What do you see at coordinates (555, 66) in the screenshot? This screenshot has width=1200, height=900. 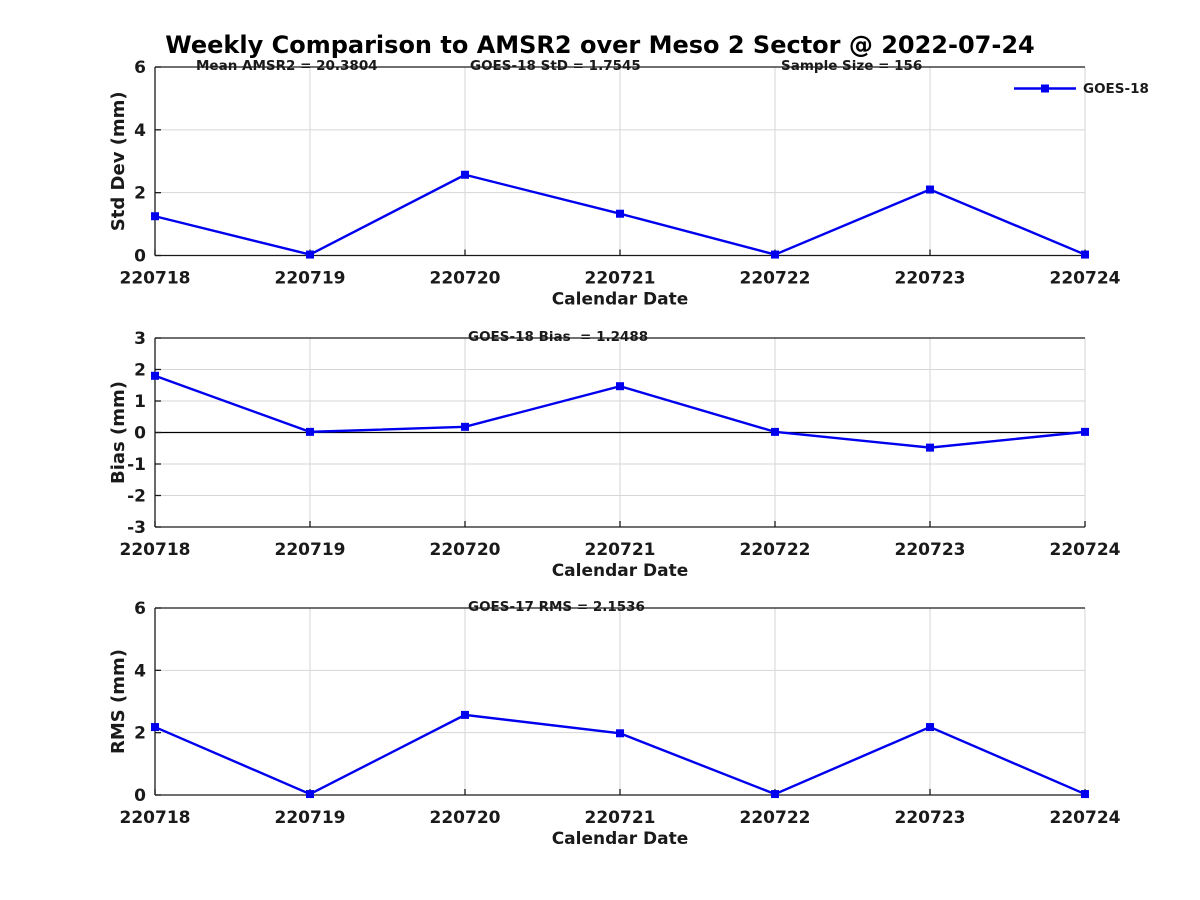 I see `annotation-goes18-std: GOES-18 StD = 1.7545` at bounding box center [555, 66].